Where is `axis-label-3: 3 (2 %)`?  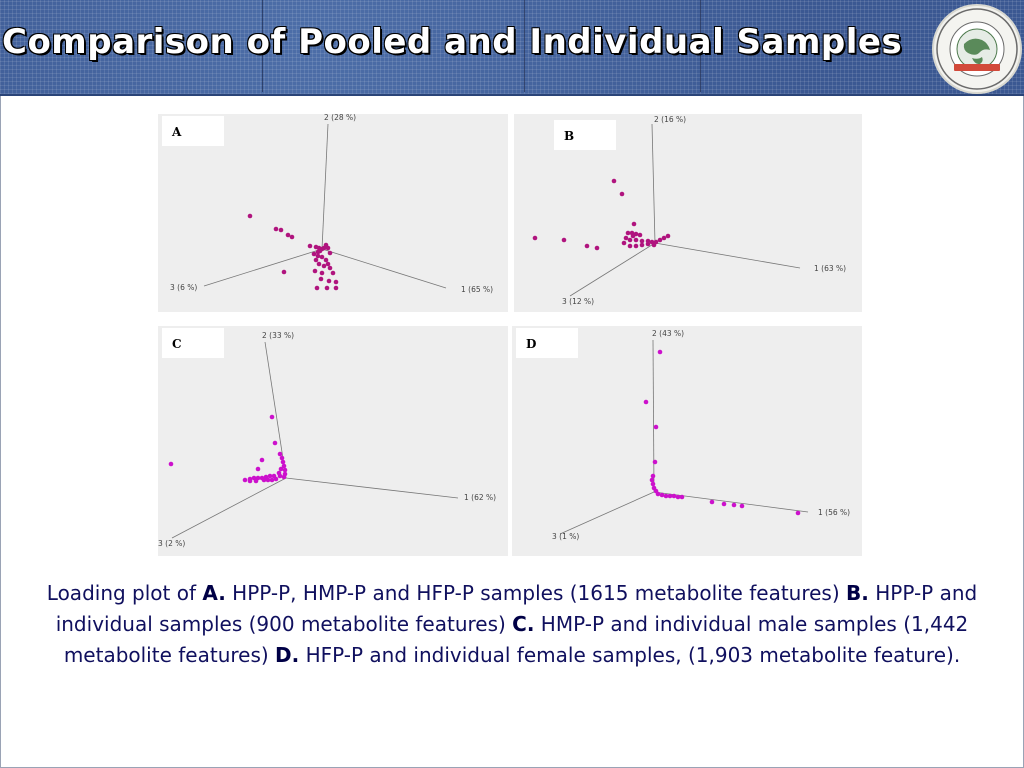
axis-label-3: 3 (2 %) is located at coordinates (171, 543).